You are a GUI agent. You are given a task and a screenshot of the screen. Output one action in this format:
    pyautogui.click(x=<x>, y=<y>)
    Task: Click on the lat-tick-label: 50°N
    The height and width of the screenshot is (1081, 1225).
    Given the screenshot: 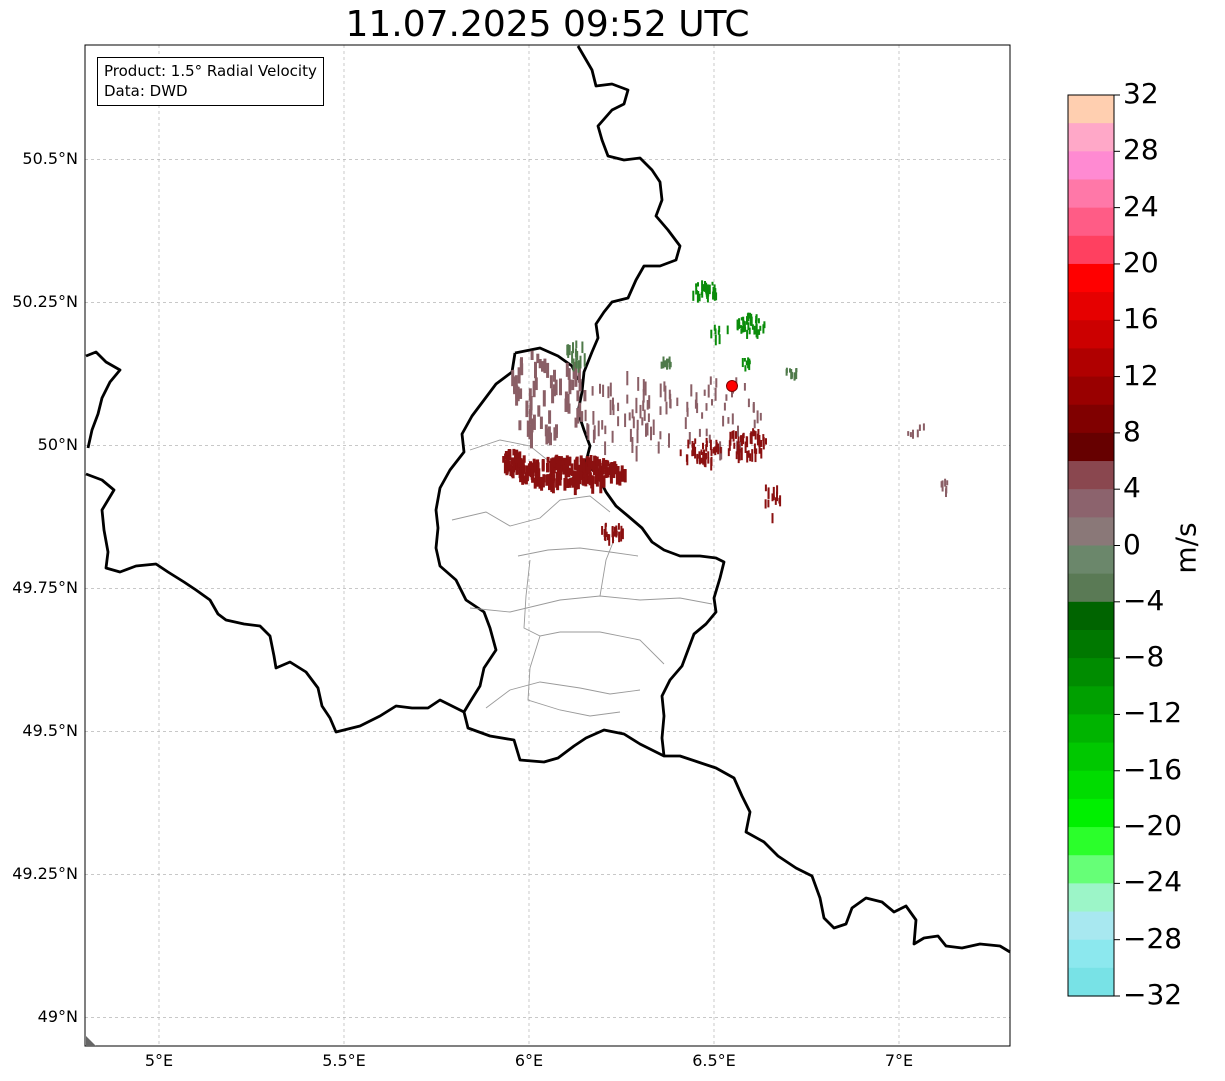 What is the action you would take?
    pyautogui.click(x=57, y=445)
    